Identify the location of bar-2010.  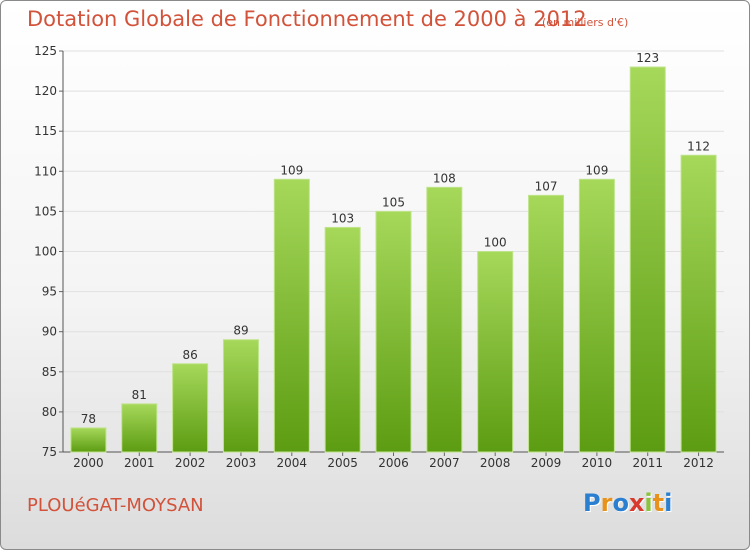
(596, 315).